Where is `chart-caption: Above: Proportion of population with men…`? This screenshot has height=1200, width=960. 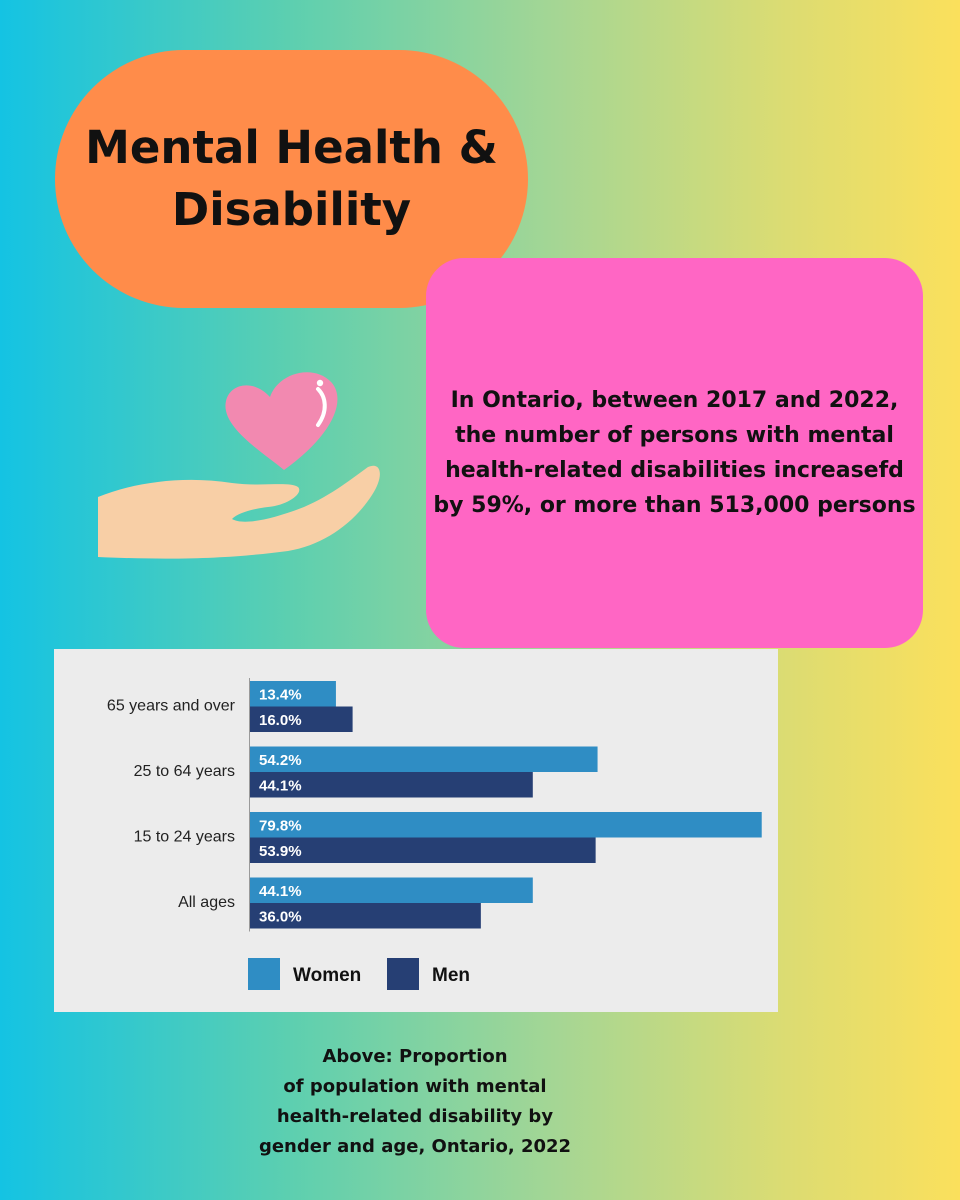
chart-caption: Above: Proportion of population with men… is located at coordinates (415, 1102).